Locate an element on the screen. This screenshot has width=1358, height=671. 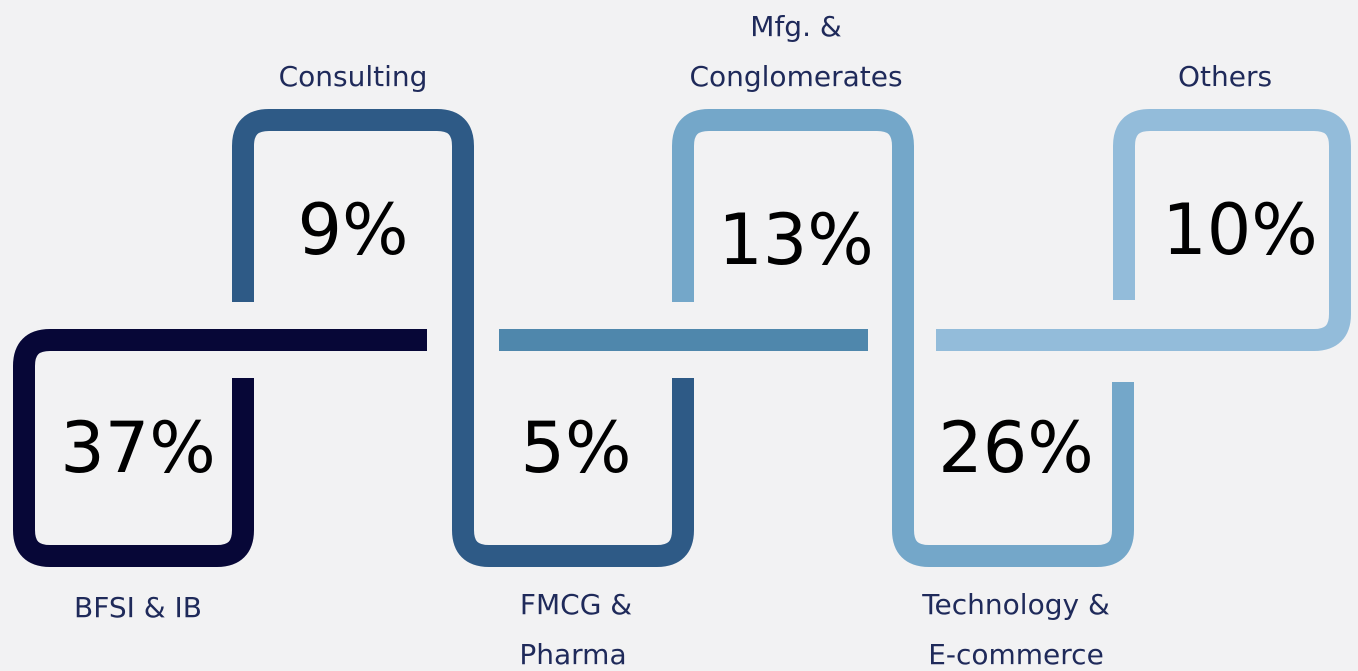
value: 9% is located at coordinates (352, 230).